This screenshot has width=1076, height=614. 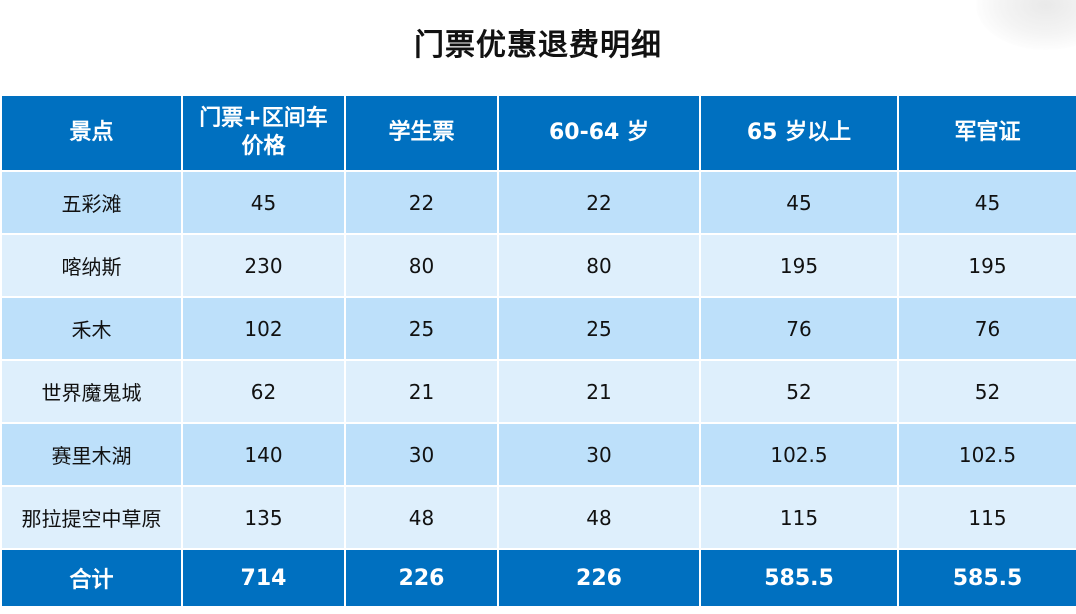 What do you see at coordinates (263, 517) in the screenshot?
I see `table-cell: 135` at bounding box center [263, 517].